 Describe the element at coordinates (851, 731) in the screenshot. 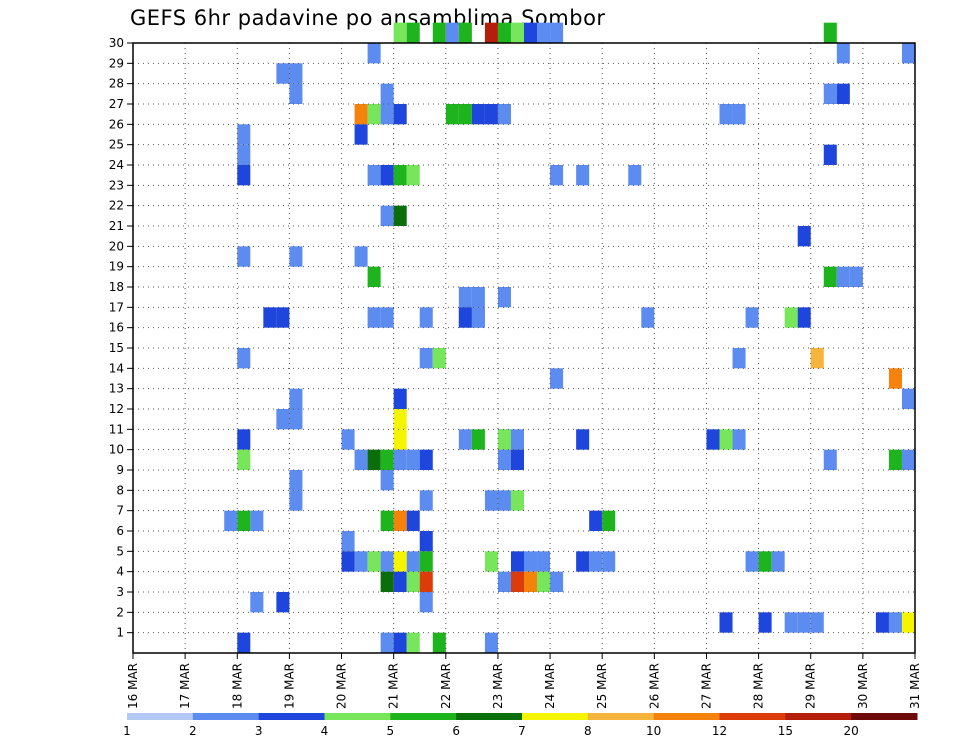

I see `colorbar-label: 20` at that location.